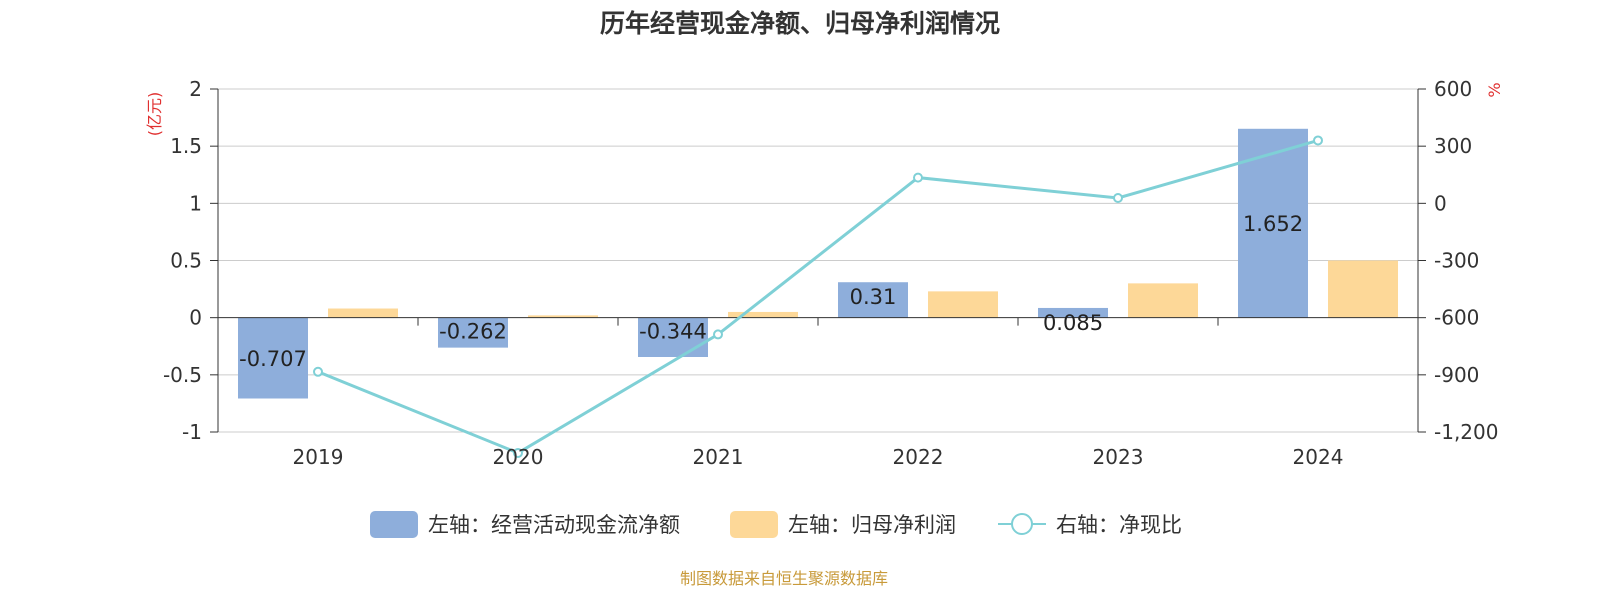  I want to click on right-axis-ticks: -1,200 -900 -600 -300 0 300 600, so click(1458, 260).